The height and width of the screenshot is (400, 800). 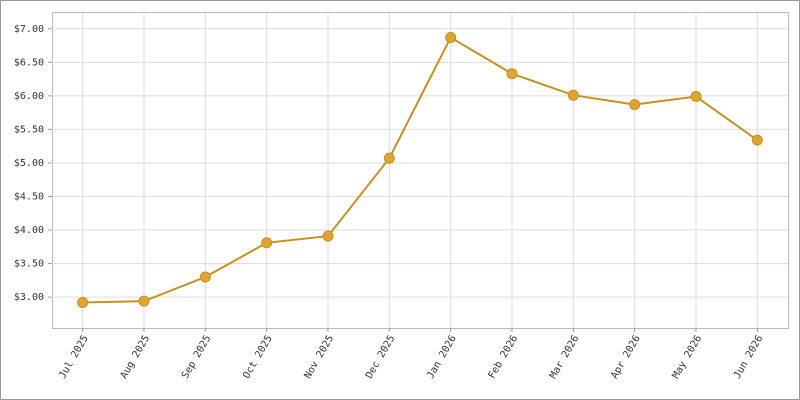 I want to click on y-tick-label: $5.00, so click(x=29, y=163).